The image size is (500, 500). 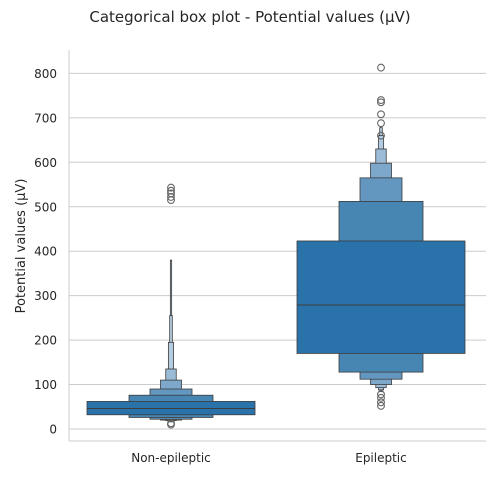 I want to click on x-tick-label: Epileptic, so click(x=381, y=458).